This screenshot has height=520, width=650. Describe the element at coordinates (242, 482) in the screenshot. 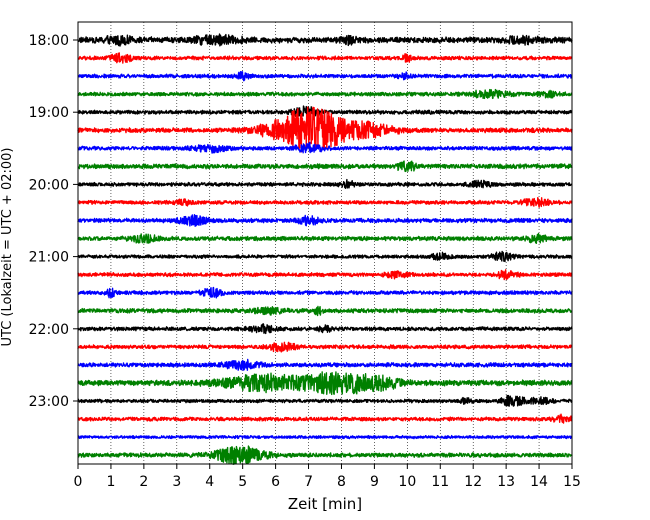

I see `x-tick-label: 5` at that location.